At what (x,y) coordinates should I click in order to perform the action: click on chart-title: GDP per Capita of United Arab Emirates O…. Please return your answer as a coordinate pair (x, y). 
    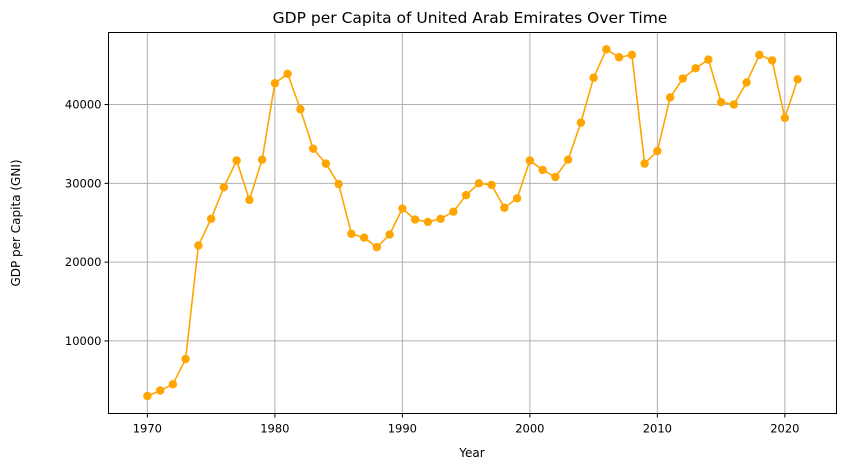
    Looking at the image, I should click on (470, 18).